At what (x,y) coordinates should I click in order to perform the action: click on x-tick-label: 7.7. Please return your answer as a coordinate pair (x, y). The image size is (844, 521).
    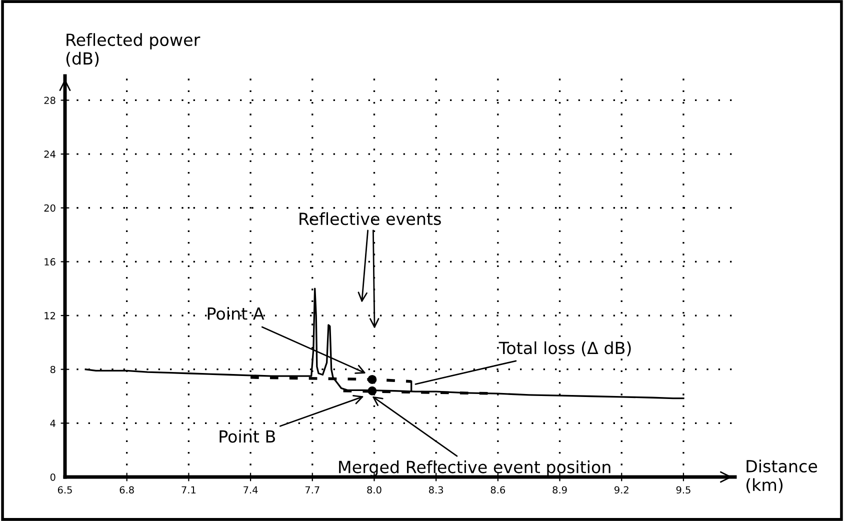
    Looking at the image, I should click on (312, 490).